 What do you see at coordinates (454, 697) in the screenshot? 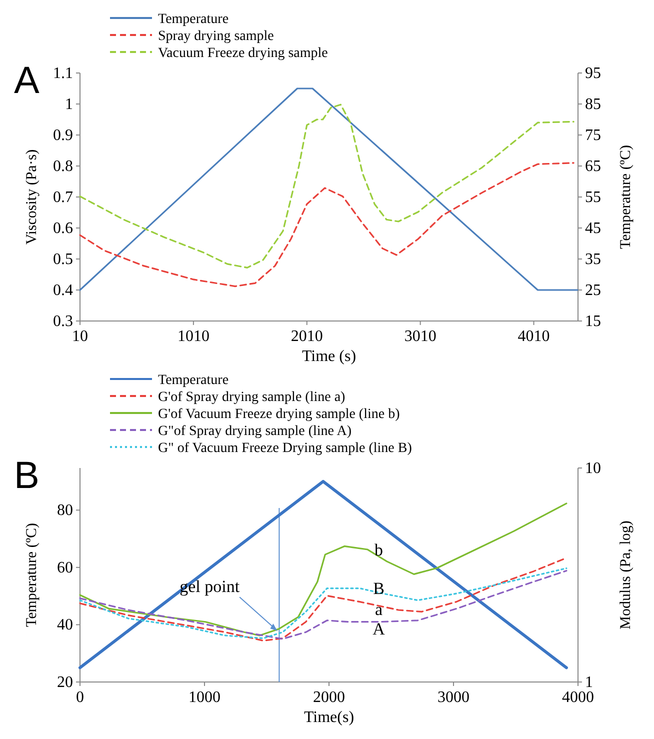
I see `x-tick-label: 3000` at bounding box center [454, 697].